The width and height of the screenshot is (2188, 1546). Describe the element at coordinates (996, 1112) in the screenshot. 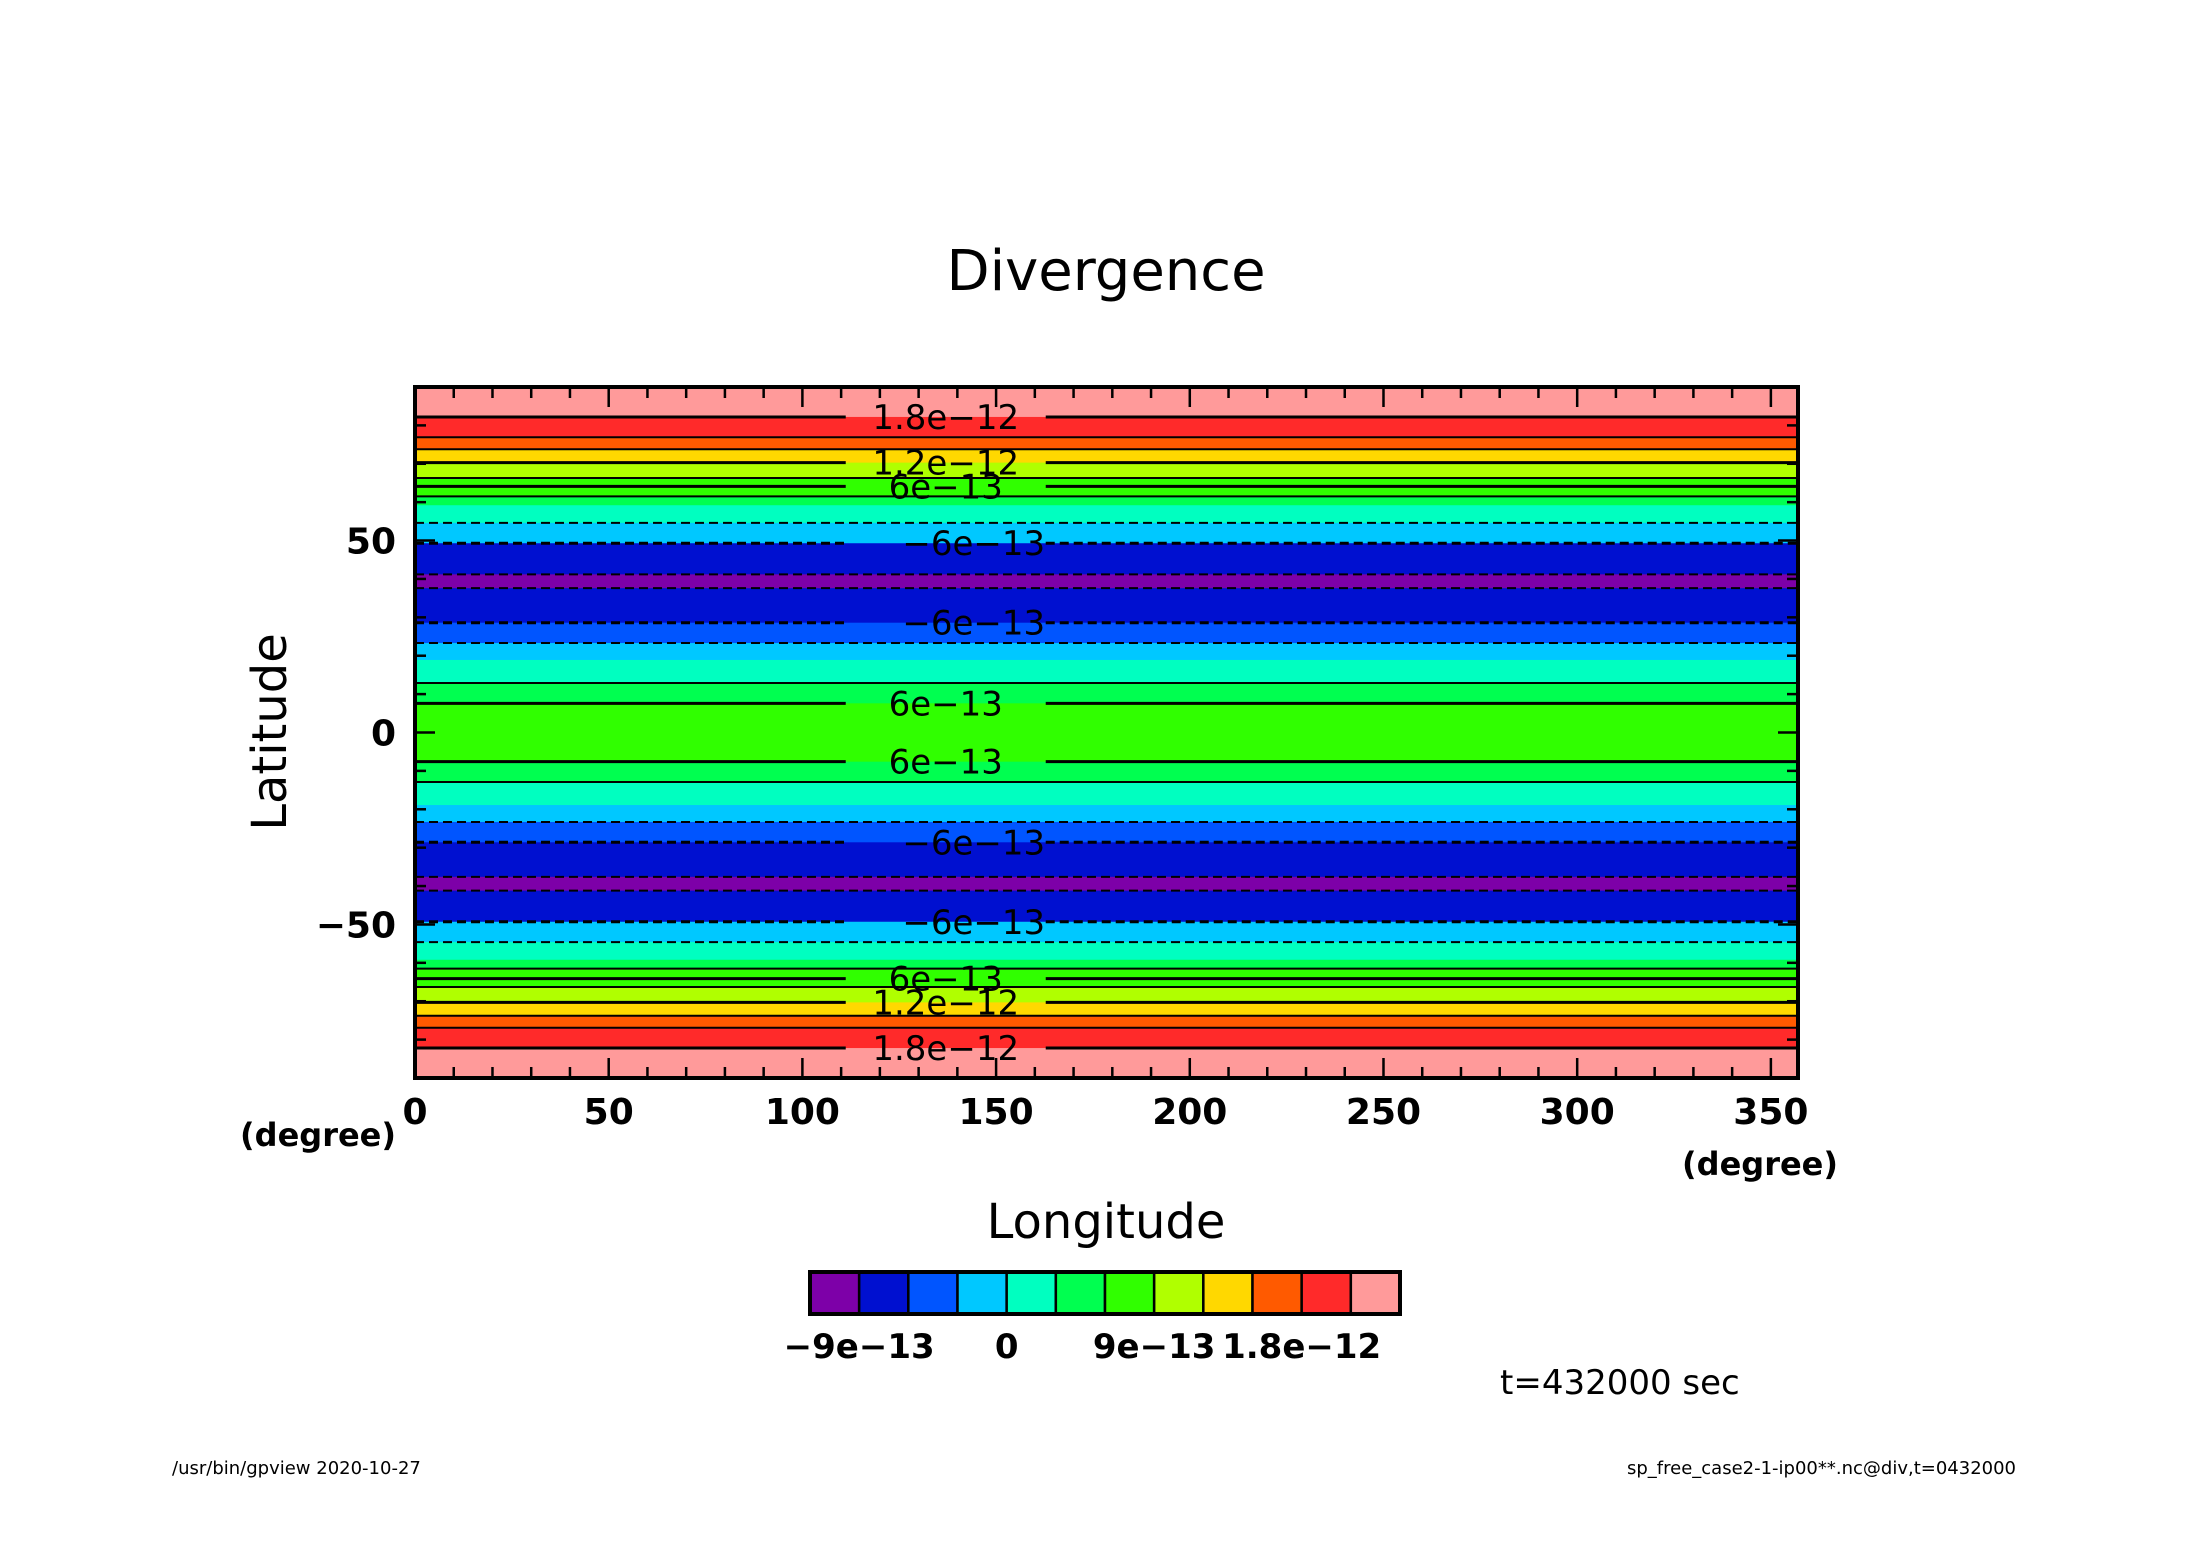

I see `x-tick-label: 150` at that location.